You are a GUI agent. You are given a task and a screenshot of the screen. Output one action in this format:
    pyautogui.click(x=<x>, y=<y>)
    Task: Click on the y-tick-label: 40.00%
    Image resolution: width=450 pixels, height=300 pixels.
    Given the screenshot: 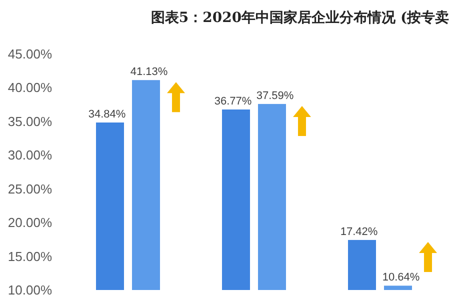 What is the action you would take?
    pyautogui.click(x=30, y=88)
    